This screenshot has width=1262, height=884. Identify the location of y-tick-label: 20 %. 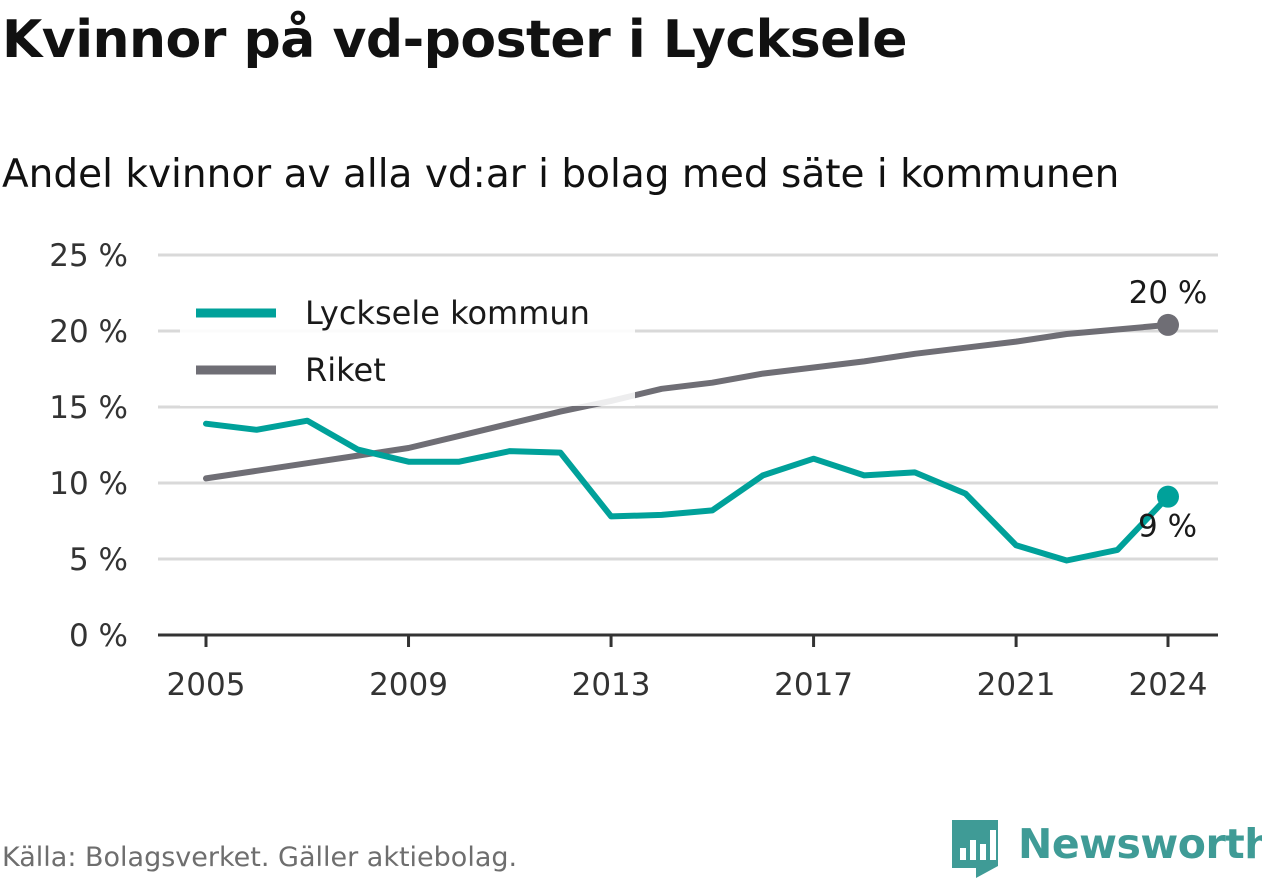
(88, 332).